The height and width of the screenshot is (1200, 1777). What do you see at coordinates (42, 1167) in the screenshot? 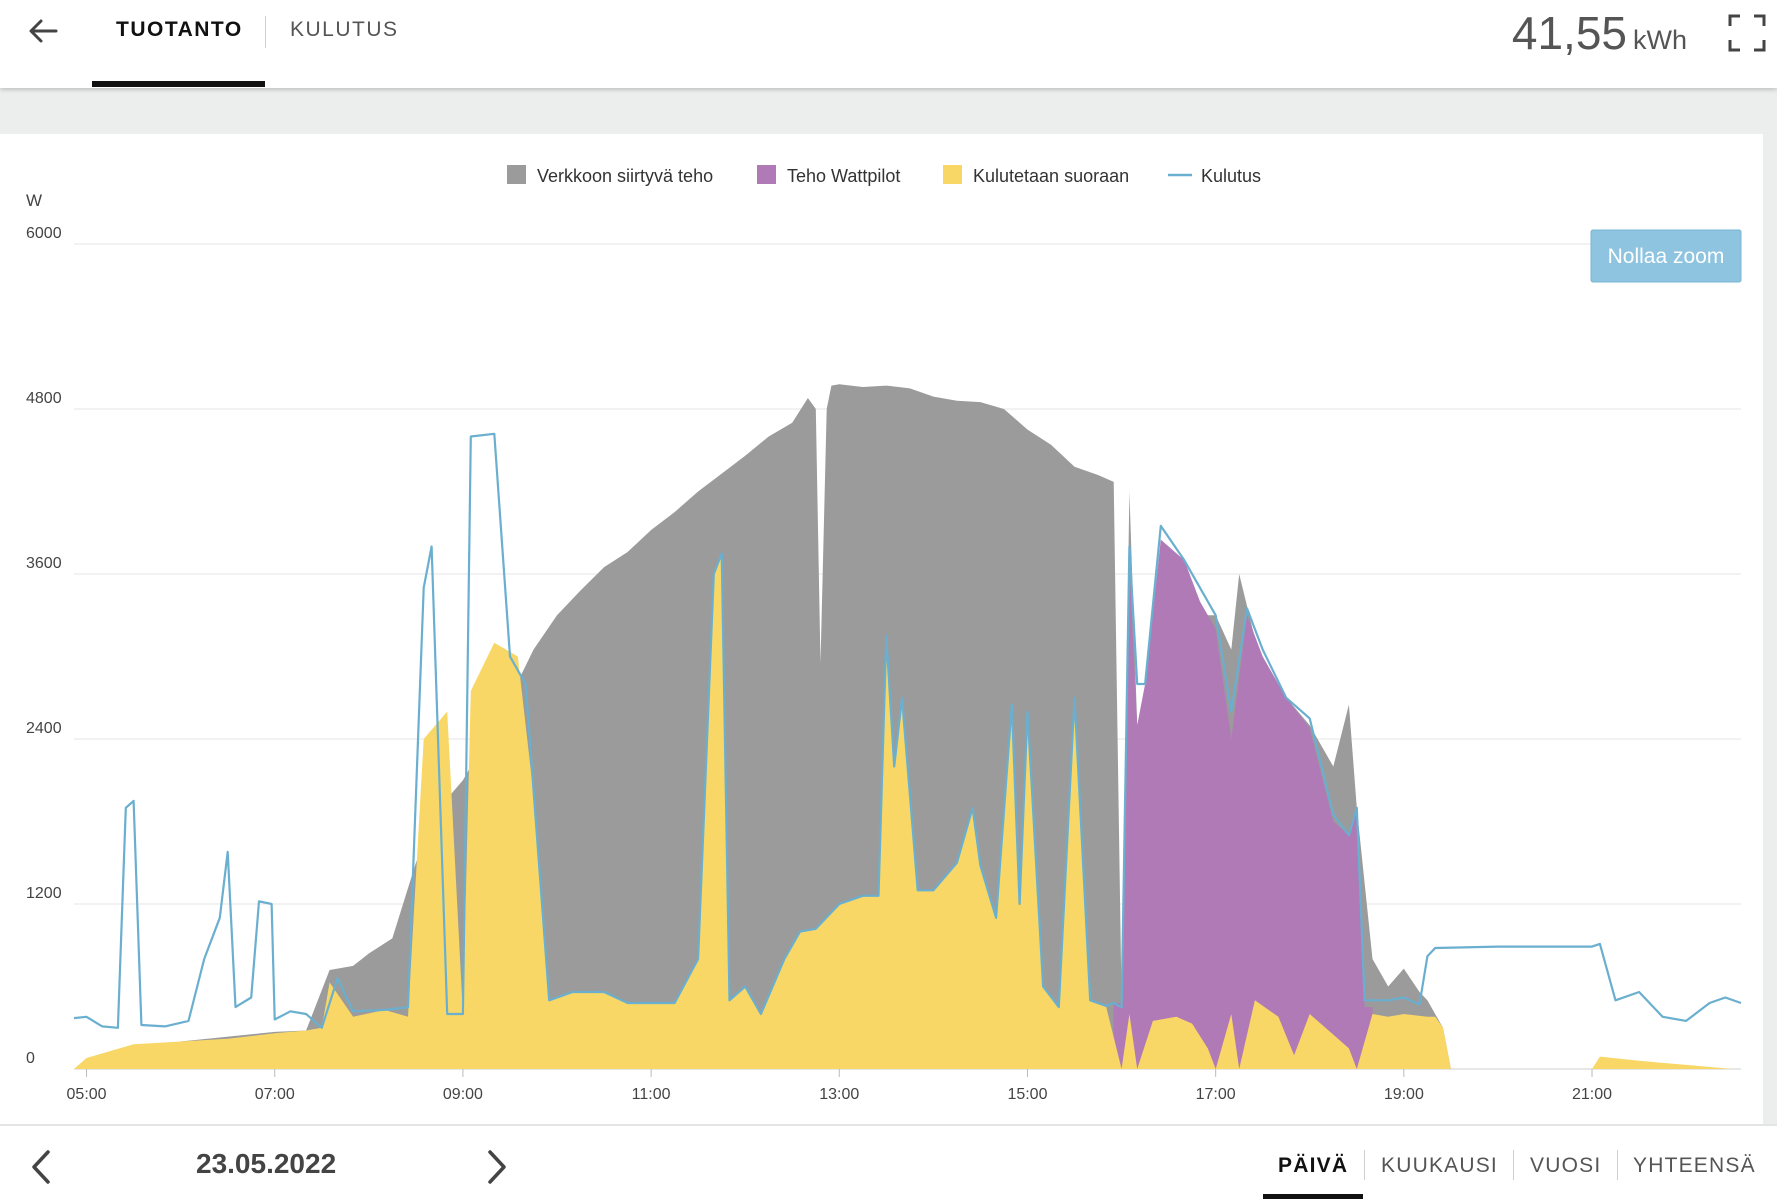
I see `chevron-left-icon` at bounding box center [42, 1167].